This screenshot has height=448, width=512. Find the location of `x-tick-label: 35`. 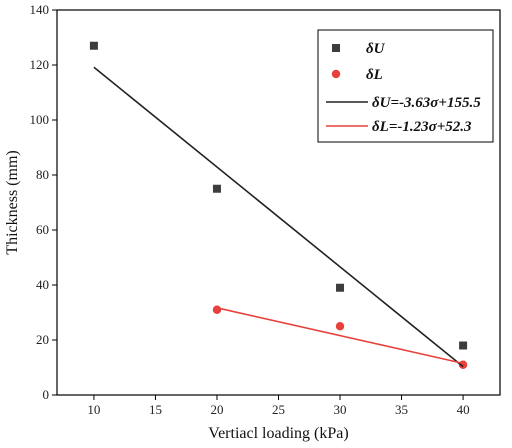

x-tick-label: 35 is located at coordinates (401, 409).